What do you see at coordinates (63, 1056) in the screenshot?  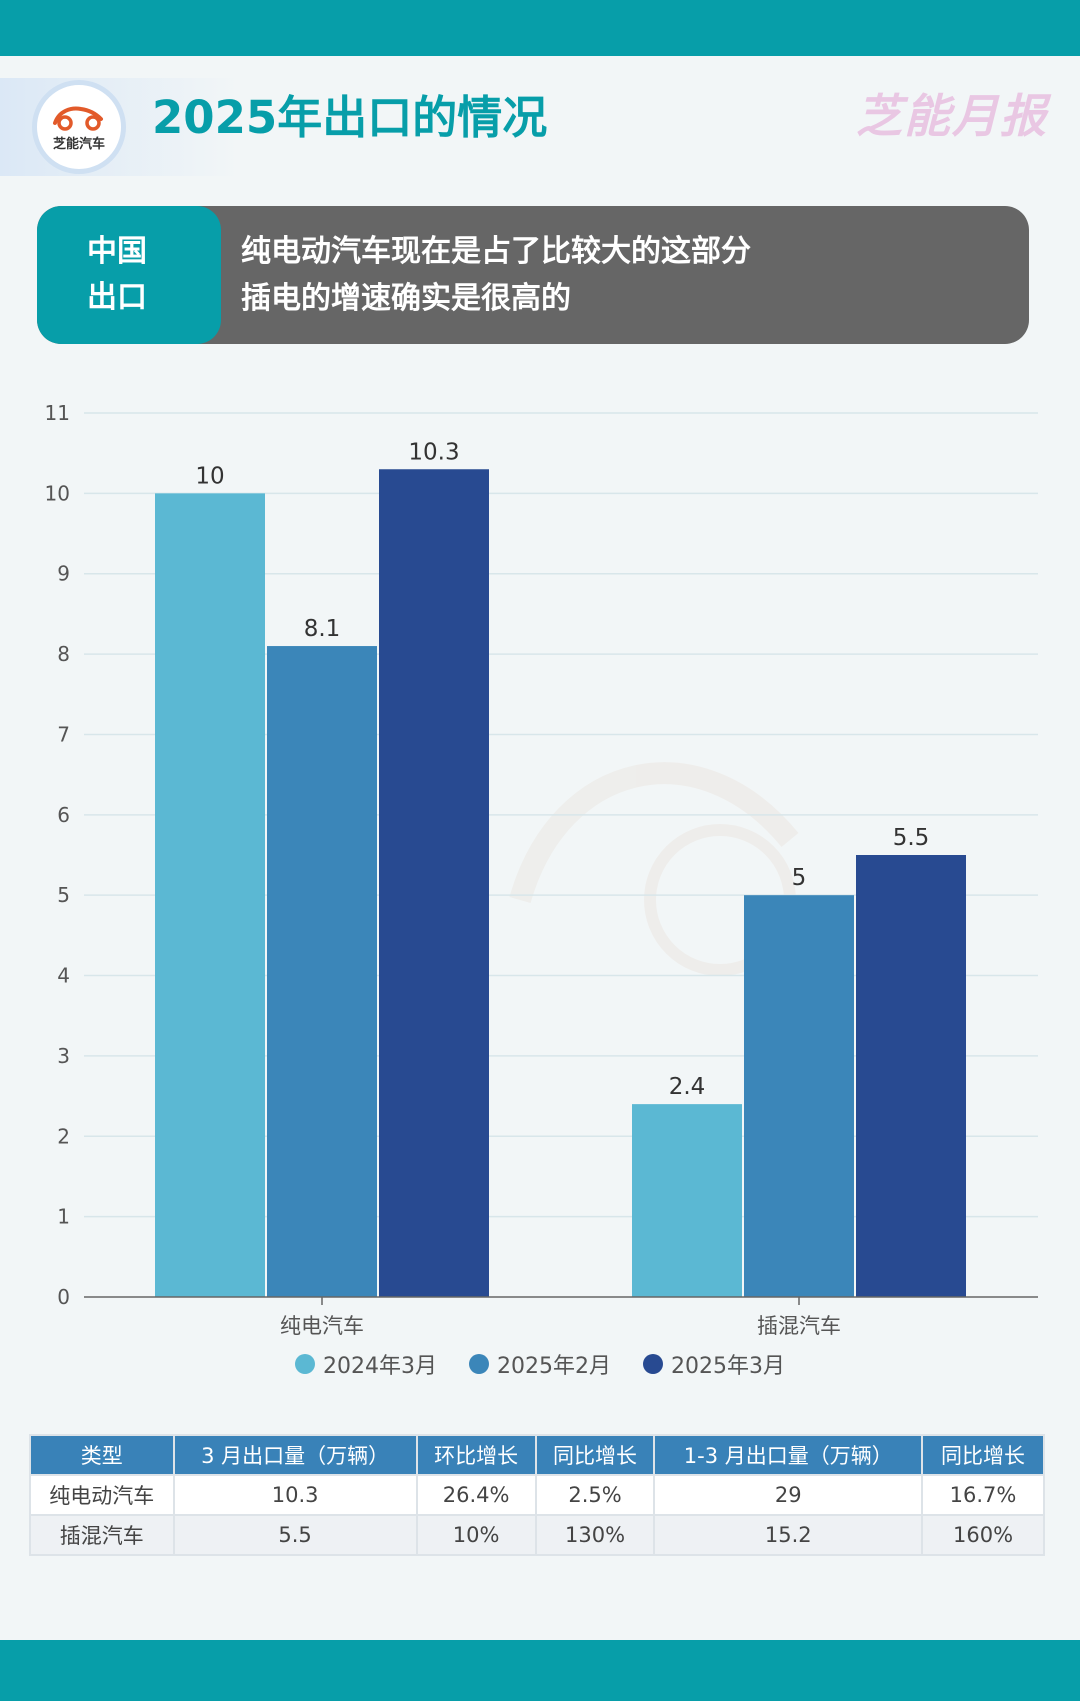 I see `y-tick-label: 3` at bounding box center [63, 1056].